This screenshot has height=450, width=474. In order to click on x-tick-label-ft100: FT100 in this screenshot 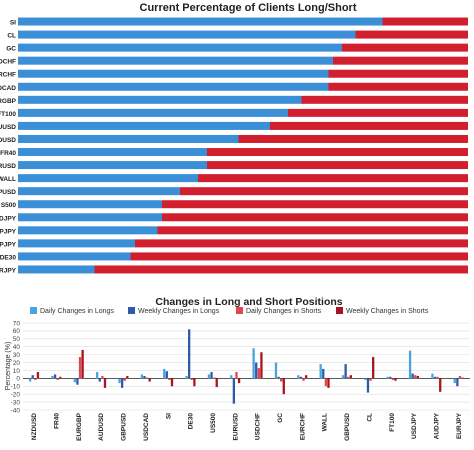, I will do `click(392, 422)`.